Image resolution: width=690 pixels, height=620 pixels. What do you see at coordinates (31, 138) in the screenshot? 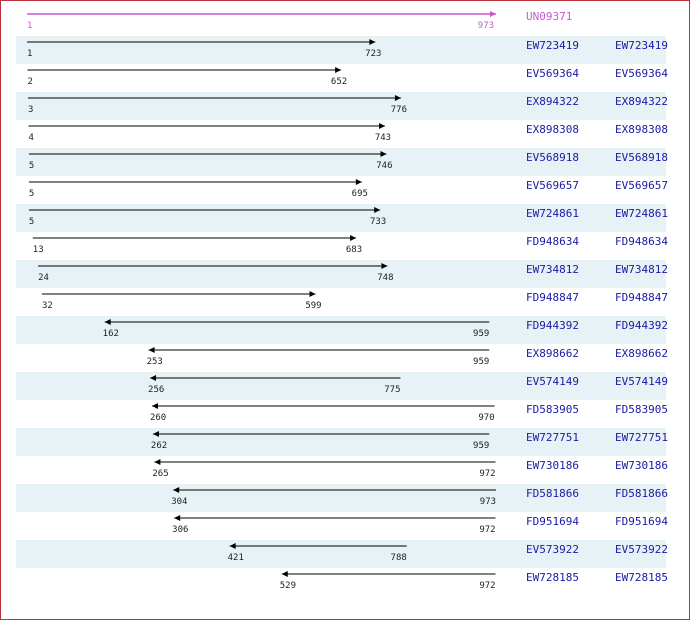
I see `start-position: 4` at bounding box center [31, 138].